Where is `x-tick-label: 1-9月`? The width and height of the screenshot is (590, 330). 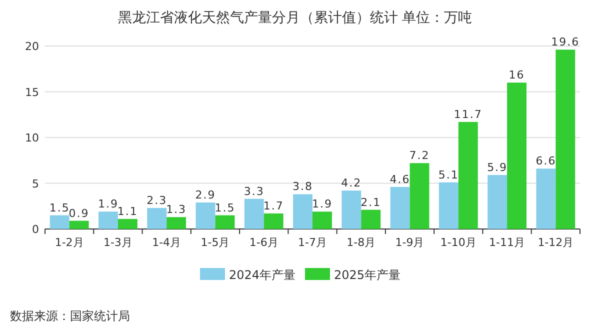 x-tick-label: 1-9月 is located at coordinates (409, 242).